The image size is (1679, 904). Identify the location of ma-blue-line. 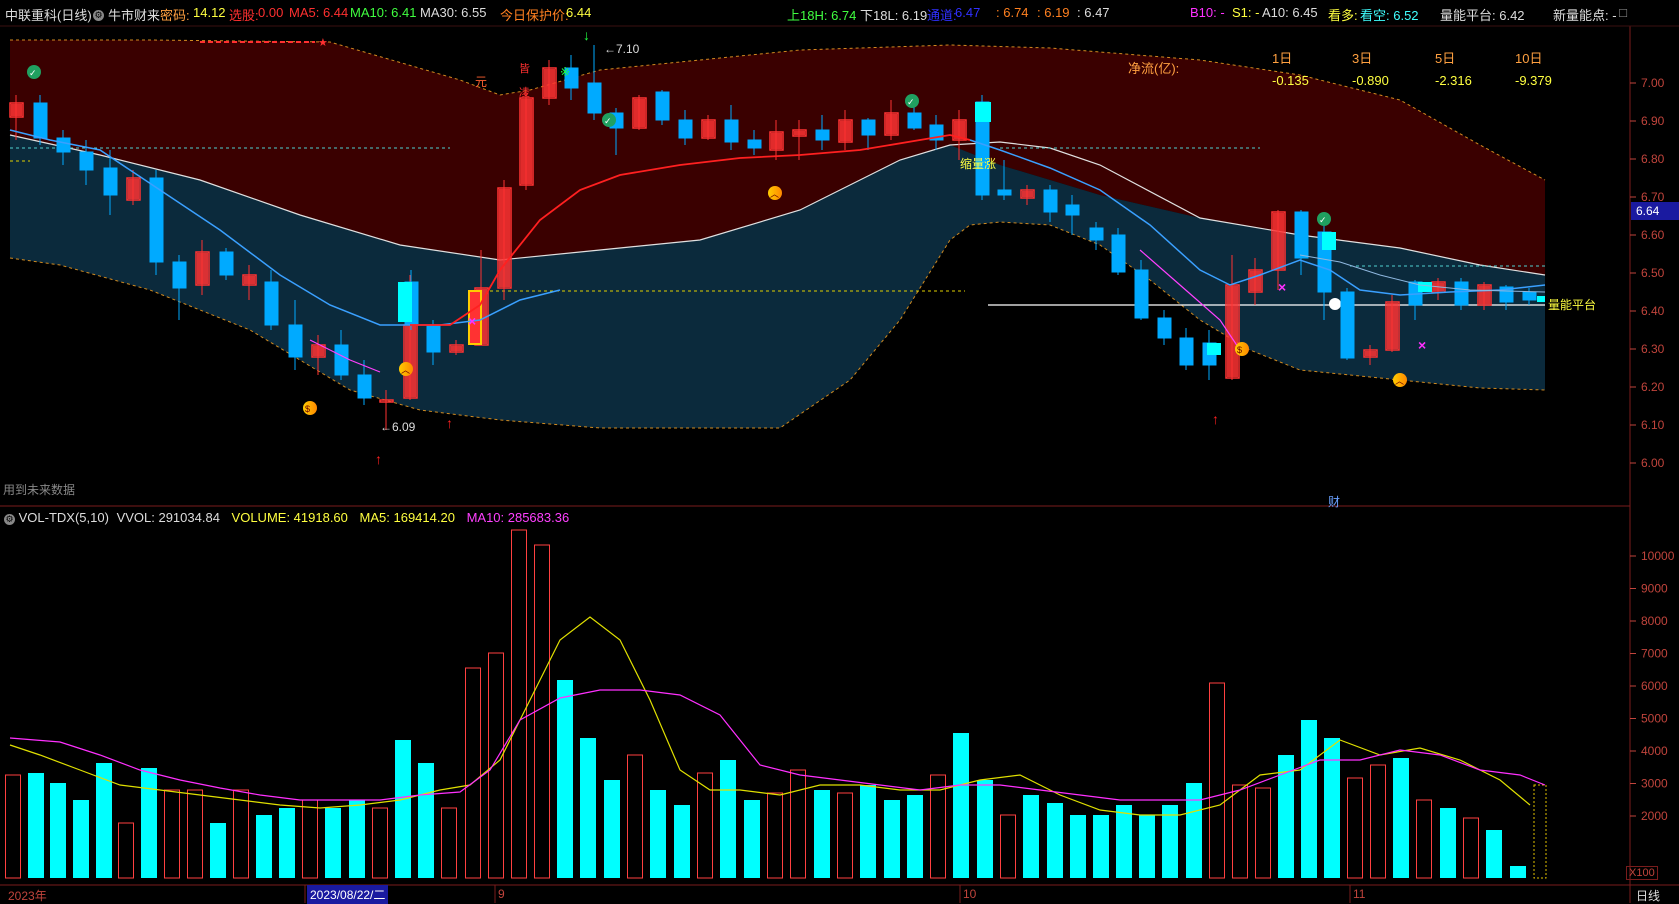
(285, 227).